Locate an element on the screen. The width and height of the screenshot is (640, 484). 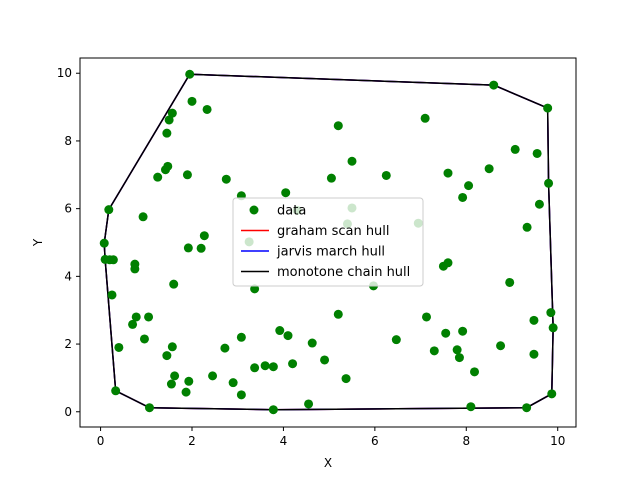
y-tick-label: 2 is located at coordinates (68, 344).